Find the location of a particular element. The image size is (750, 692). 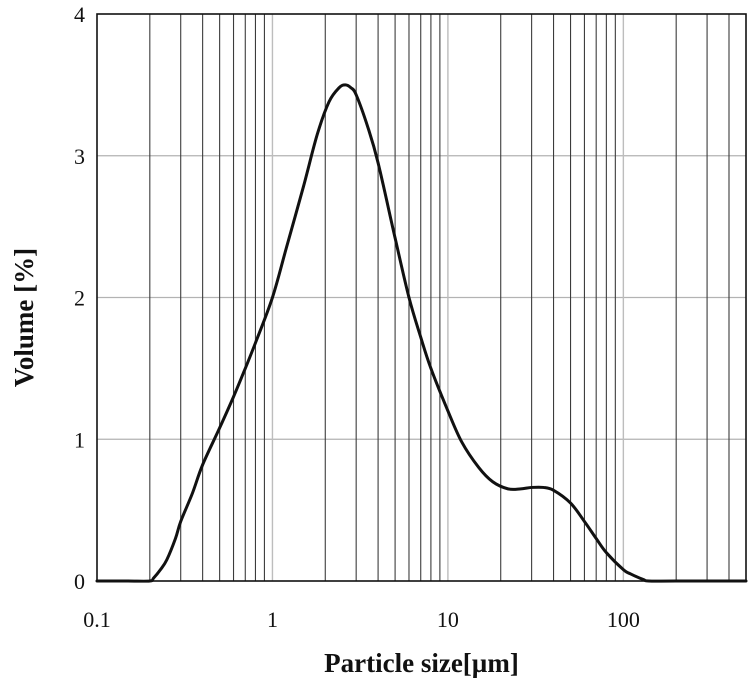

x-tick-label: 100 is located at coordinates (623, 619).